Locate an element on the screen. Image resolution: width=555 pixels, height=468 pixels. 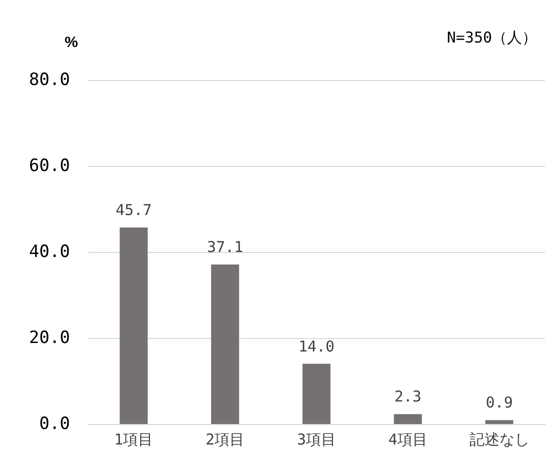
x-tick-label: 4項目 is located at coordinates (408, 439).